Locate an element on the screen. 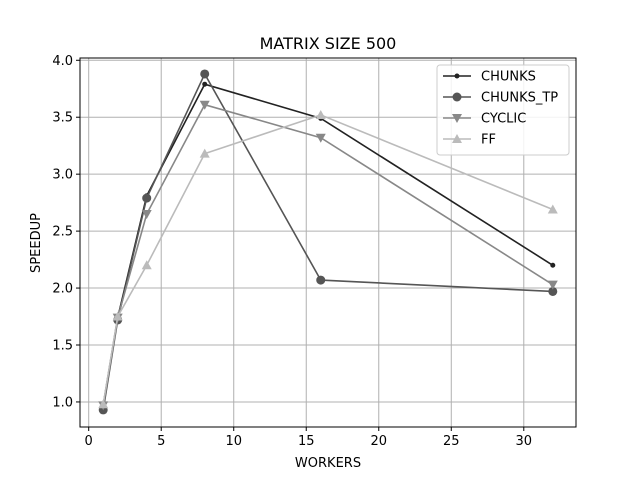 The height and width of the screenshot is (480, 640). x-axis-label: WORKERS is located at coordinates (328, 463).